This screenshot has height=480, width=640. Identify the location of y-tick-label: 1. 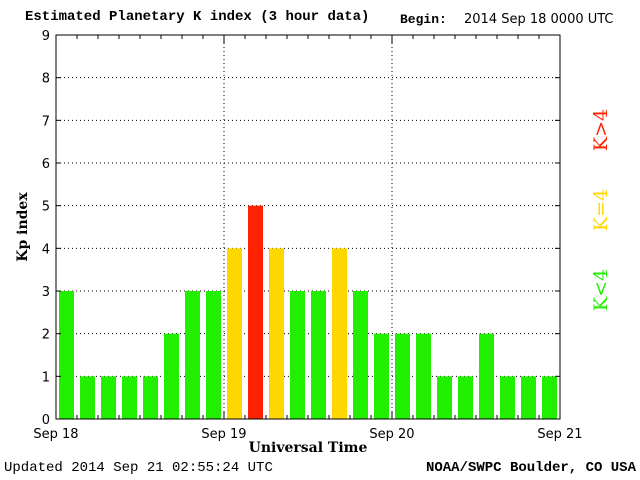
(46, 377).